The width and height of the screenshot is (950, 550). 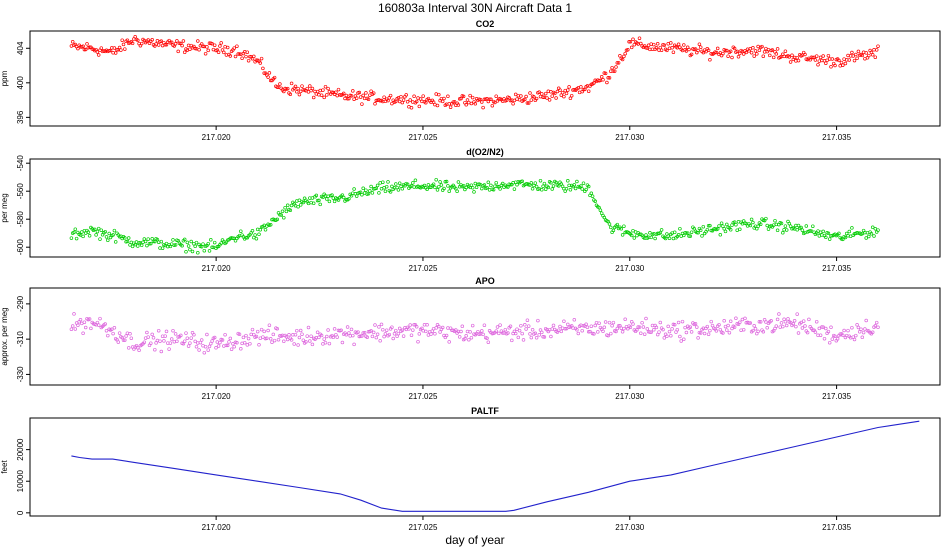 I want to click on x-tick-label: 217.020, so click(x=216, y=396).